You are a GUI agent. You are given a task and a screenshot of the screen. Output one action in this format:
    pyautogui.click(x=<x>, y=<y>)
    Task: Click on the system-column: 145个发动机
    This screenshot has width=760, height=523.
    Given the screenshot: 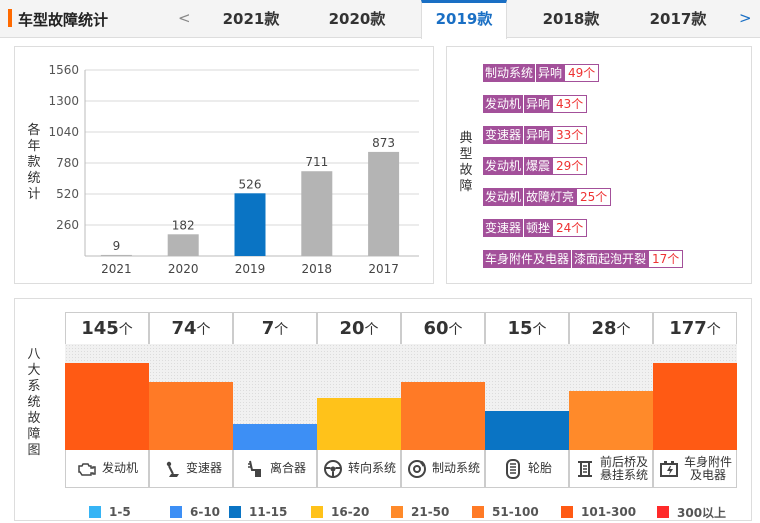 What is the action you would take?
    pyautogui.click(x=107, y=402)
    